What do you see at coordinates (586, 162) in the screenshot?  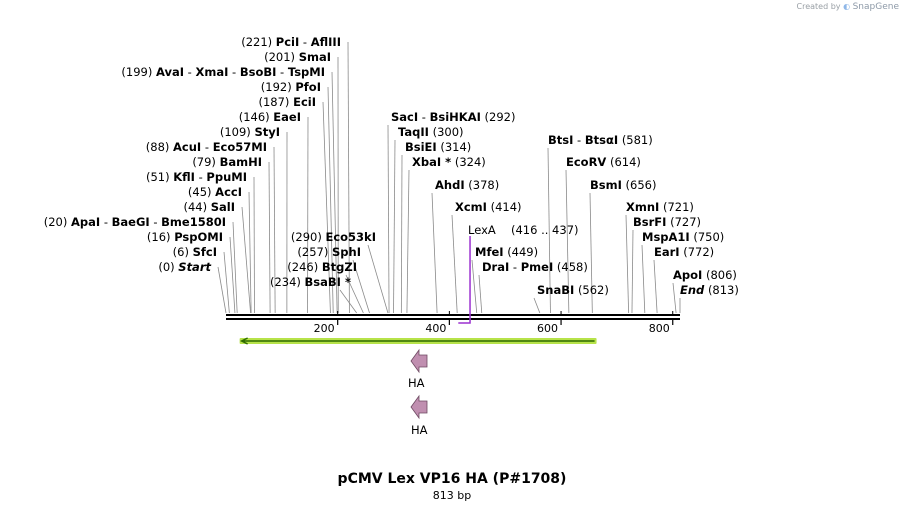 I see `enzyme-name: EcoRV` at bounding box center [586, 162].